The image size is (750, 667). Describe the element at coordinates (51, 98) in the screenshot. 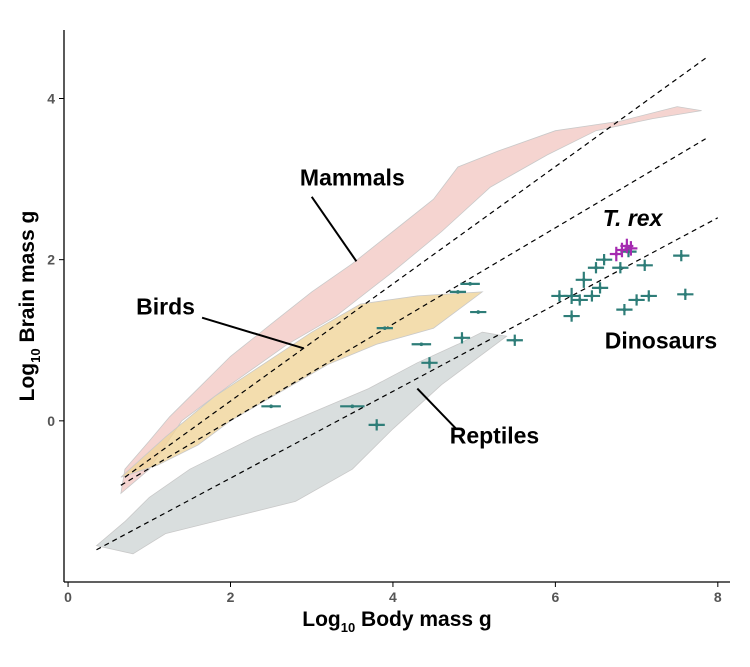

I see `y-tick-label: 4` at that location.